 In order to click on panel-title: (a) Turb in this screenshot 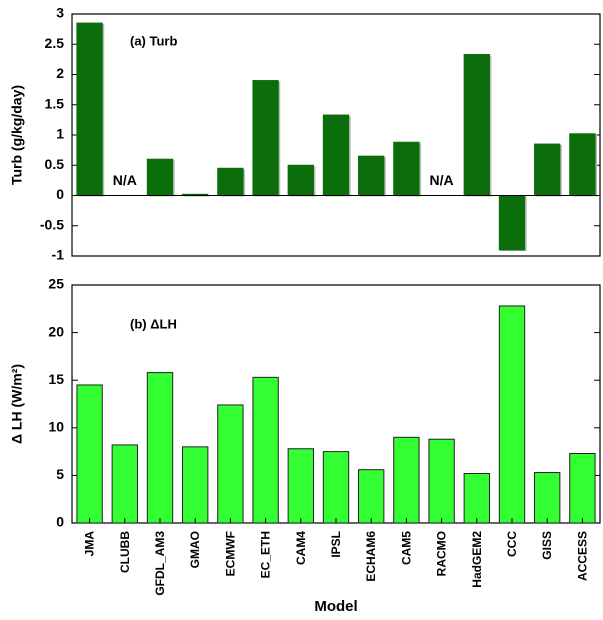, I will do `click(153, 40)`.